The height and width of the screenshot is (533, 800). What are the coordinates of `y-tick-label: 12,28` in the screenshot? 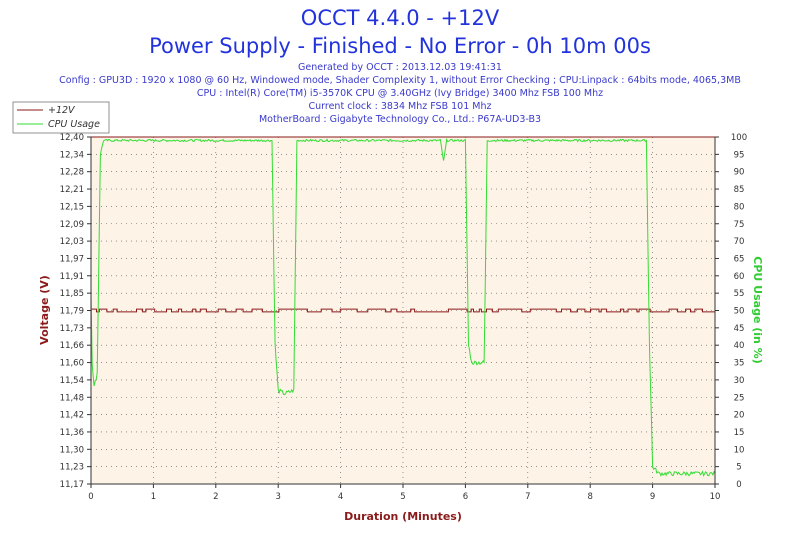 It's located at (72, 173).